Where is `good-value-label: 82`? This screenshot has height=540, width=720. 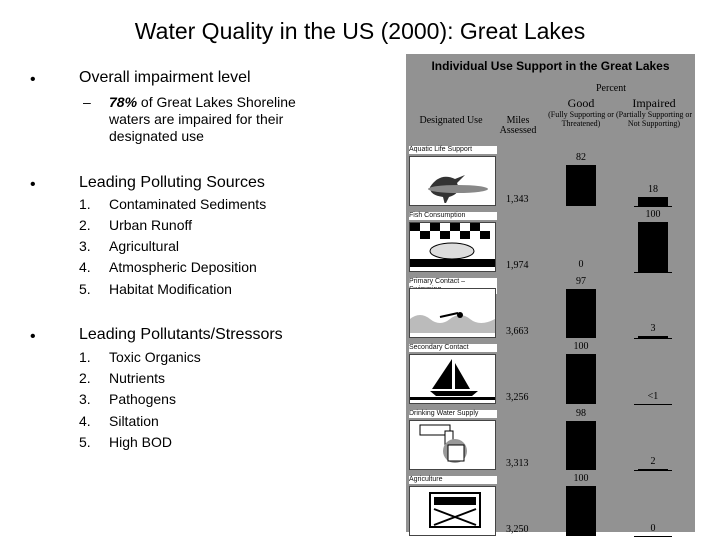 good-value-label: 82 is located at coordinates (581, 157).